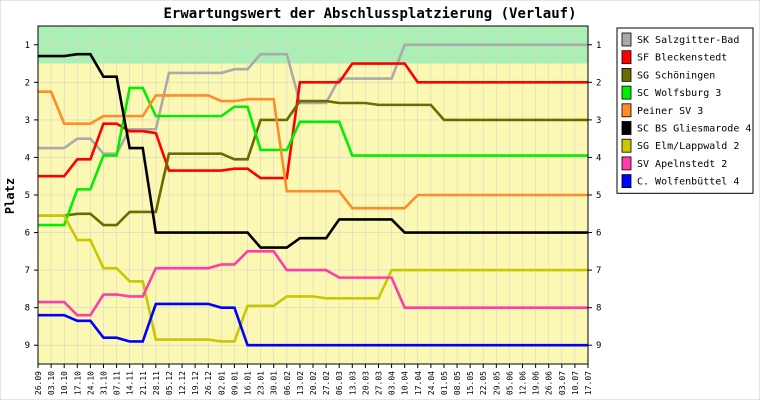  I want to click on x-tick-label: 29.05, so click(496, 383).